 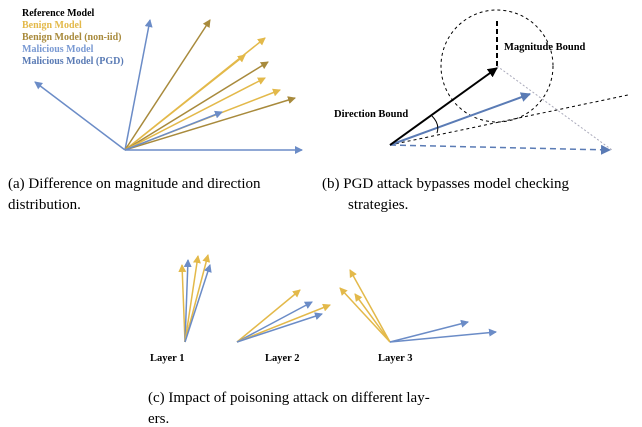 I want to click on legend-entry: Benign Model, so click(x=52, y=25).